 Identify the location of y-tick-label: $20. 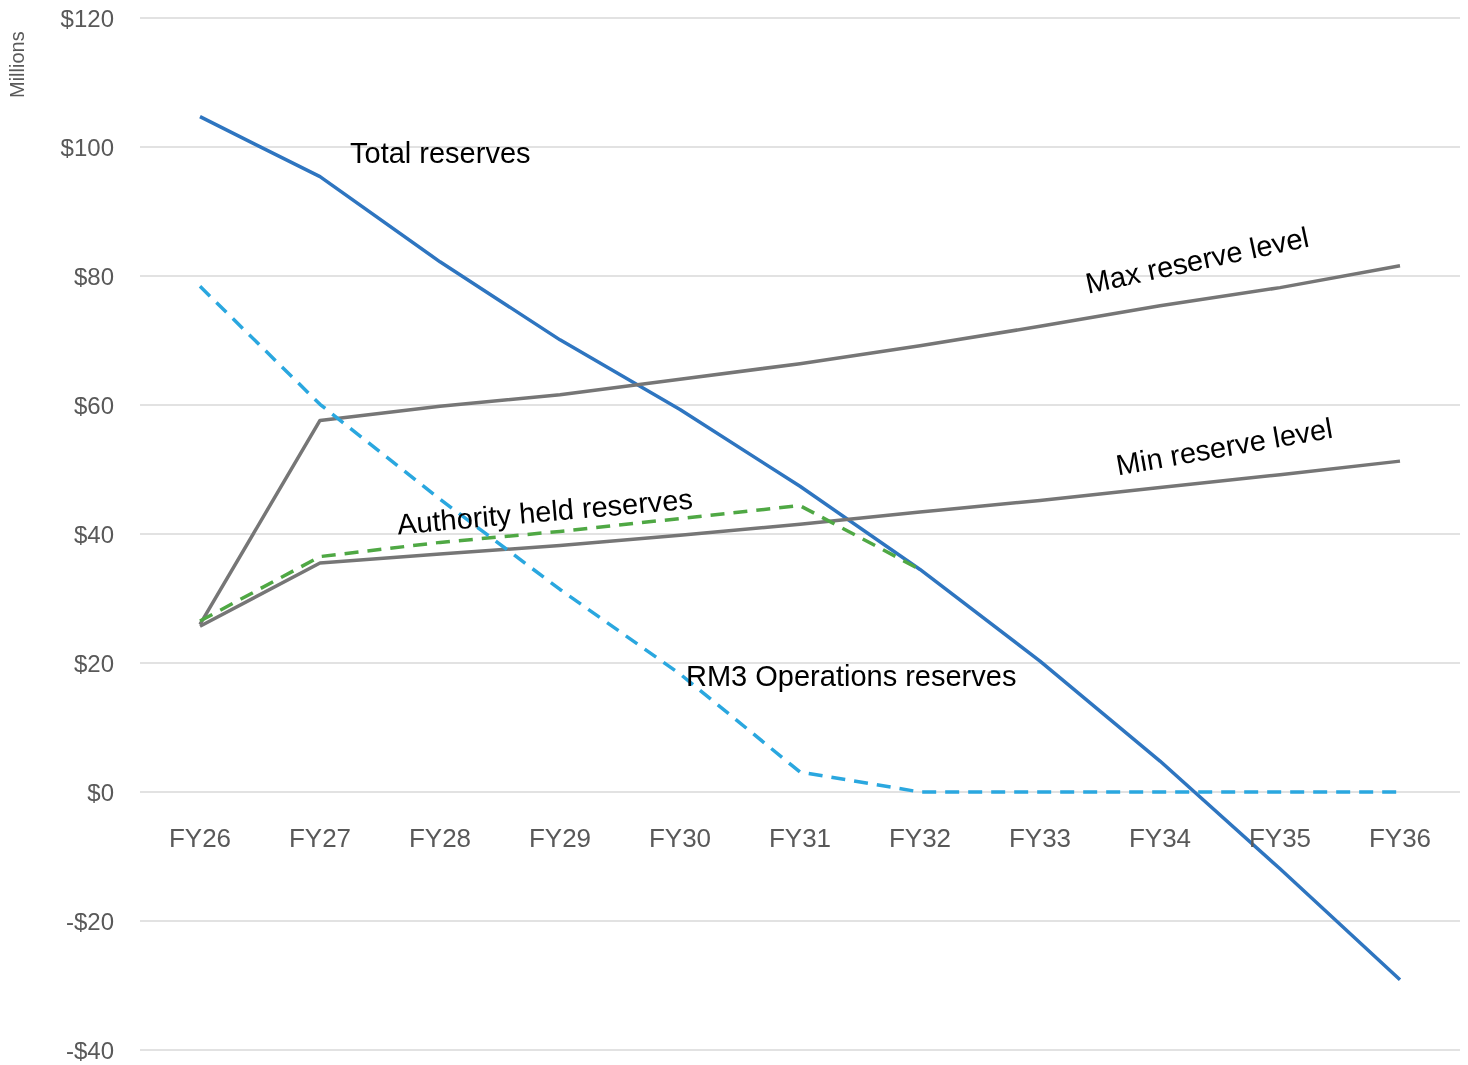
(93, 663).